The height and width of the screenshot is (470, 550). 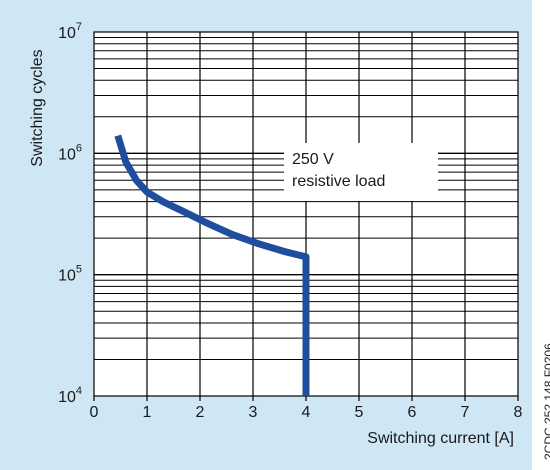 I want to click on x-tick-labels: 0 1 2 3 4 5 6 7 8, so click(x=306, y=408).